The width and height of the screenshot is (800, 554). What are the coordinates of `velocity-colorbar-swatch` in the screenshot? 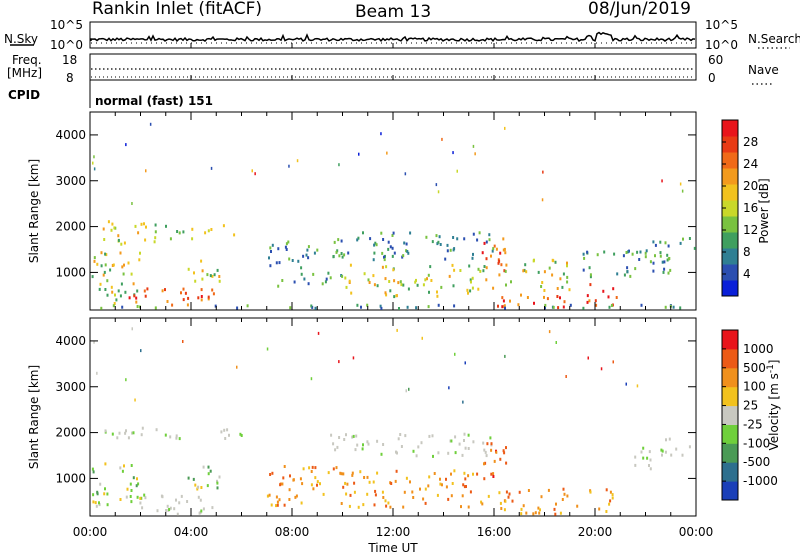 It's located at (730, 396).